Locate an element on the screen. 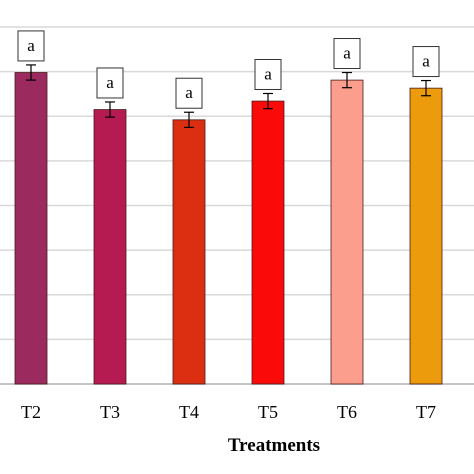 Image resolution: width=474 pixels, height=474 pixels. bar-t6 is located at coordinates (347, 232).